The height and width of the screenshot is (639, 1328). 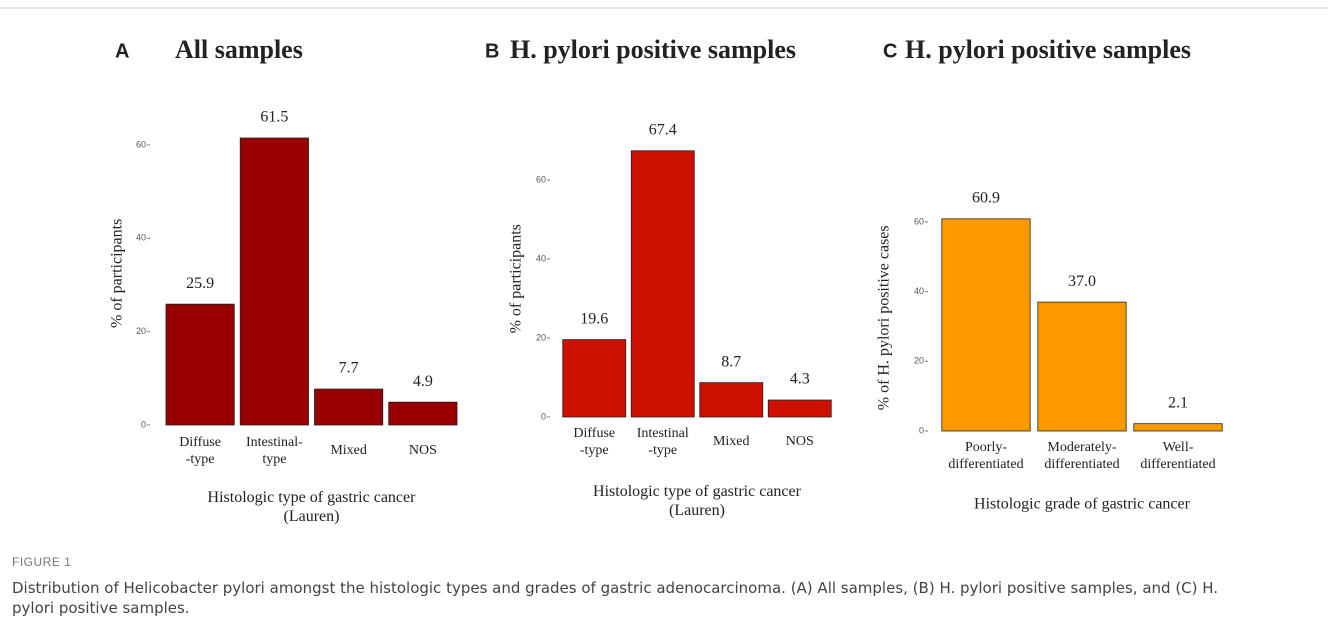 I want to click on value-label: 4.3, so click(x=800, y=379).